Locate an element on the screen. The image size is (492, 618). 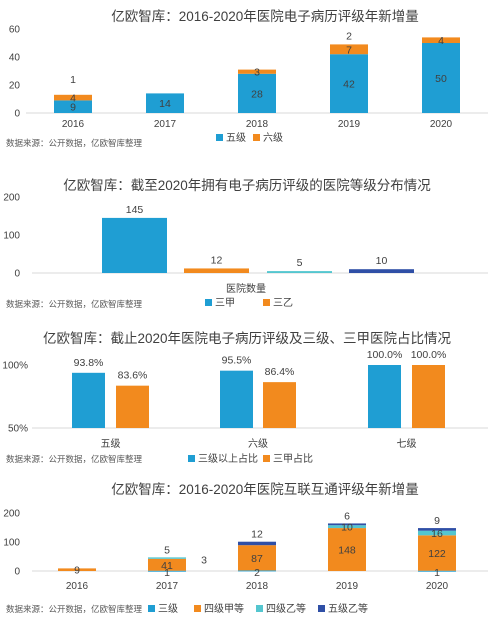
chart-4-legend-wujiyi-swatch is located at coordinates (321, 608).